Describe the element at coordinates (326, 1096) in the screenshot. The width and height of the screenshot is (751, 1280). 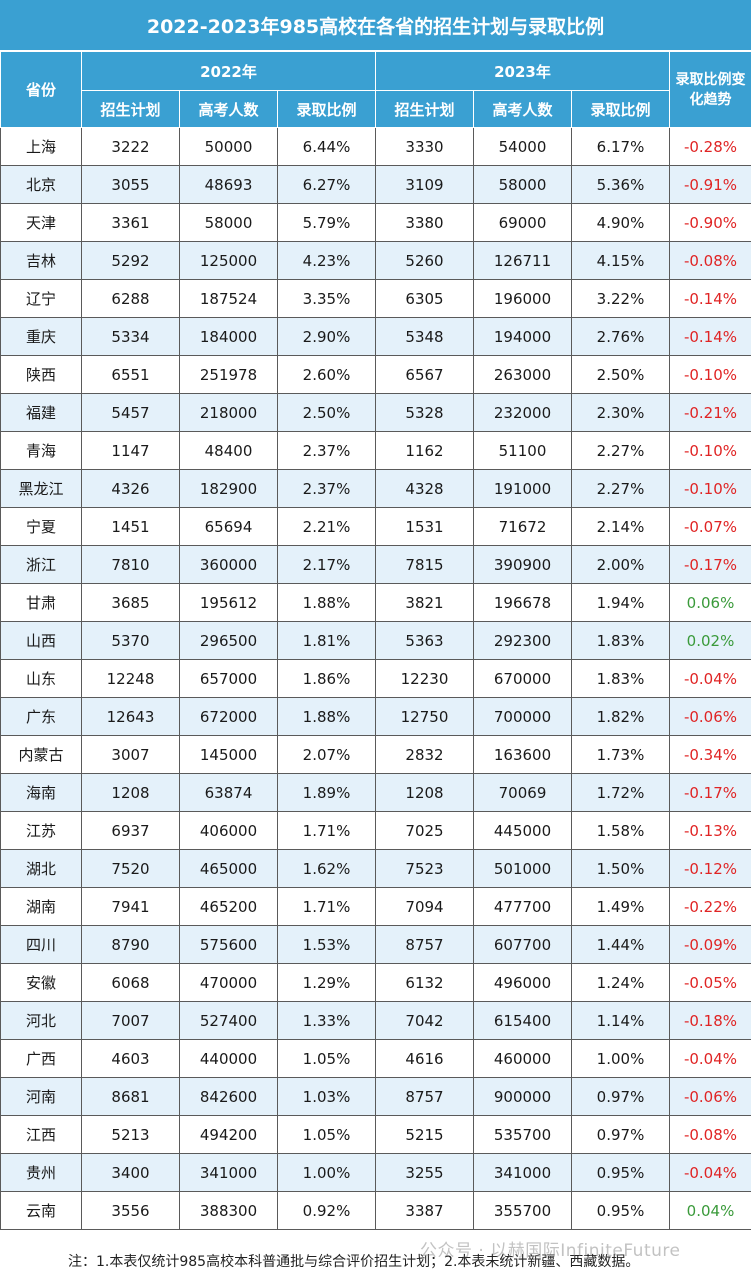
I see `ratio-2022-cell: 1.03%` at that location.